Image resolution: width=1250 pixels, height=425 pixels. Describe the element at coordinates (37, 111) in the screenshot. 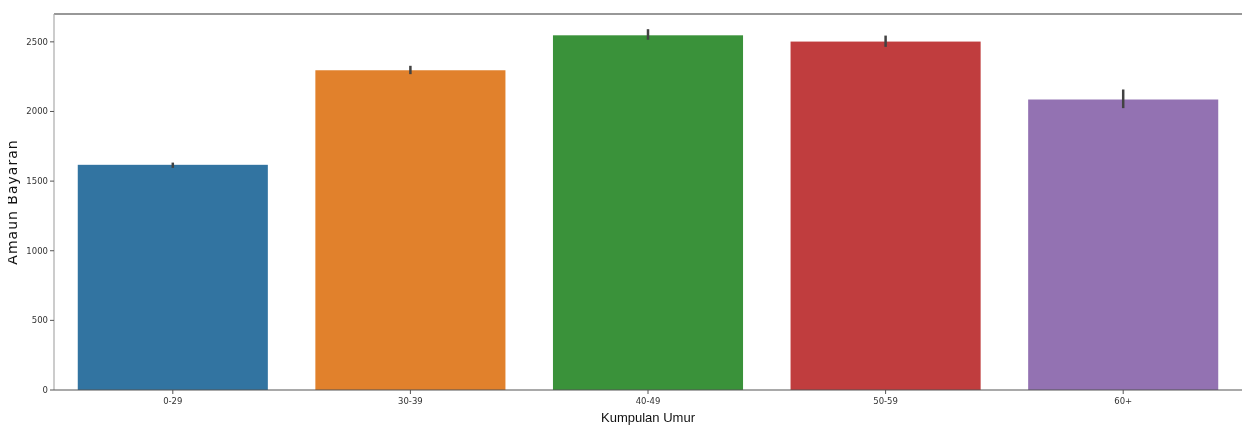

I see `y-tick-label: 2000` at that location.